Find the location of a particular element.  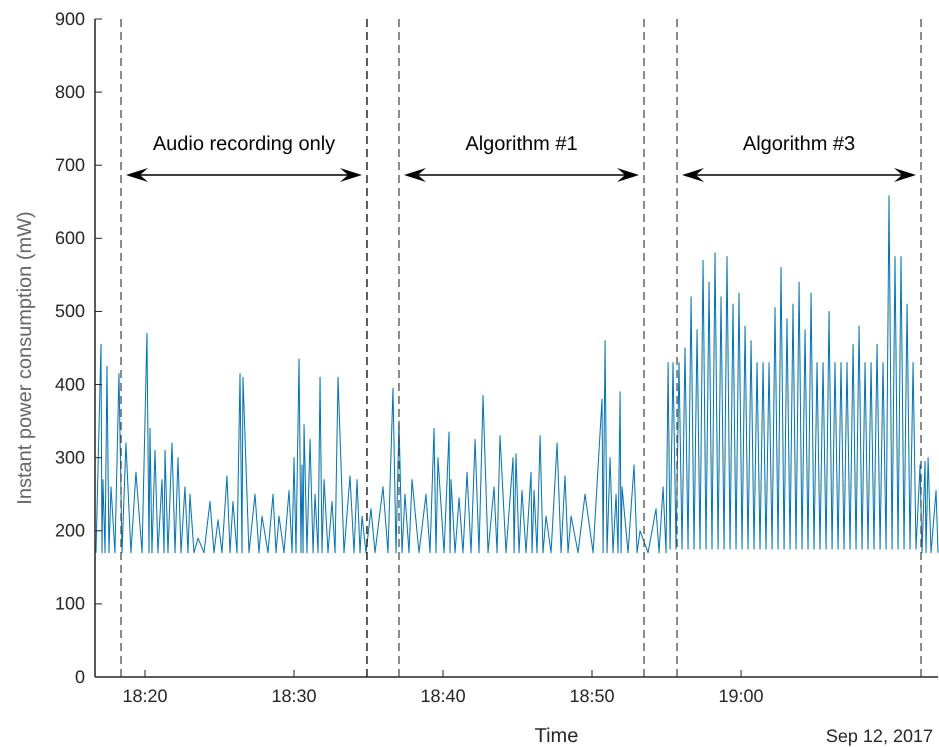

y-tick-label: 300 is located at coordinates (69, 457).